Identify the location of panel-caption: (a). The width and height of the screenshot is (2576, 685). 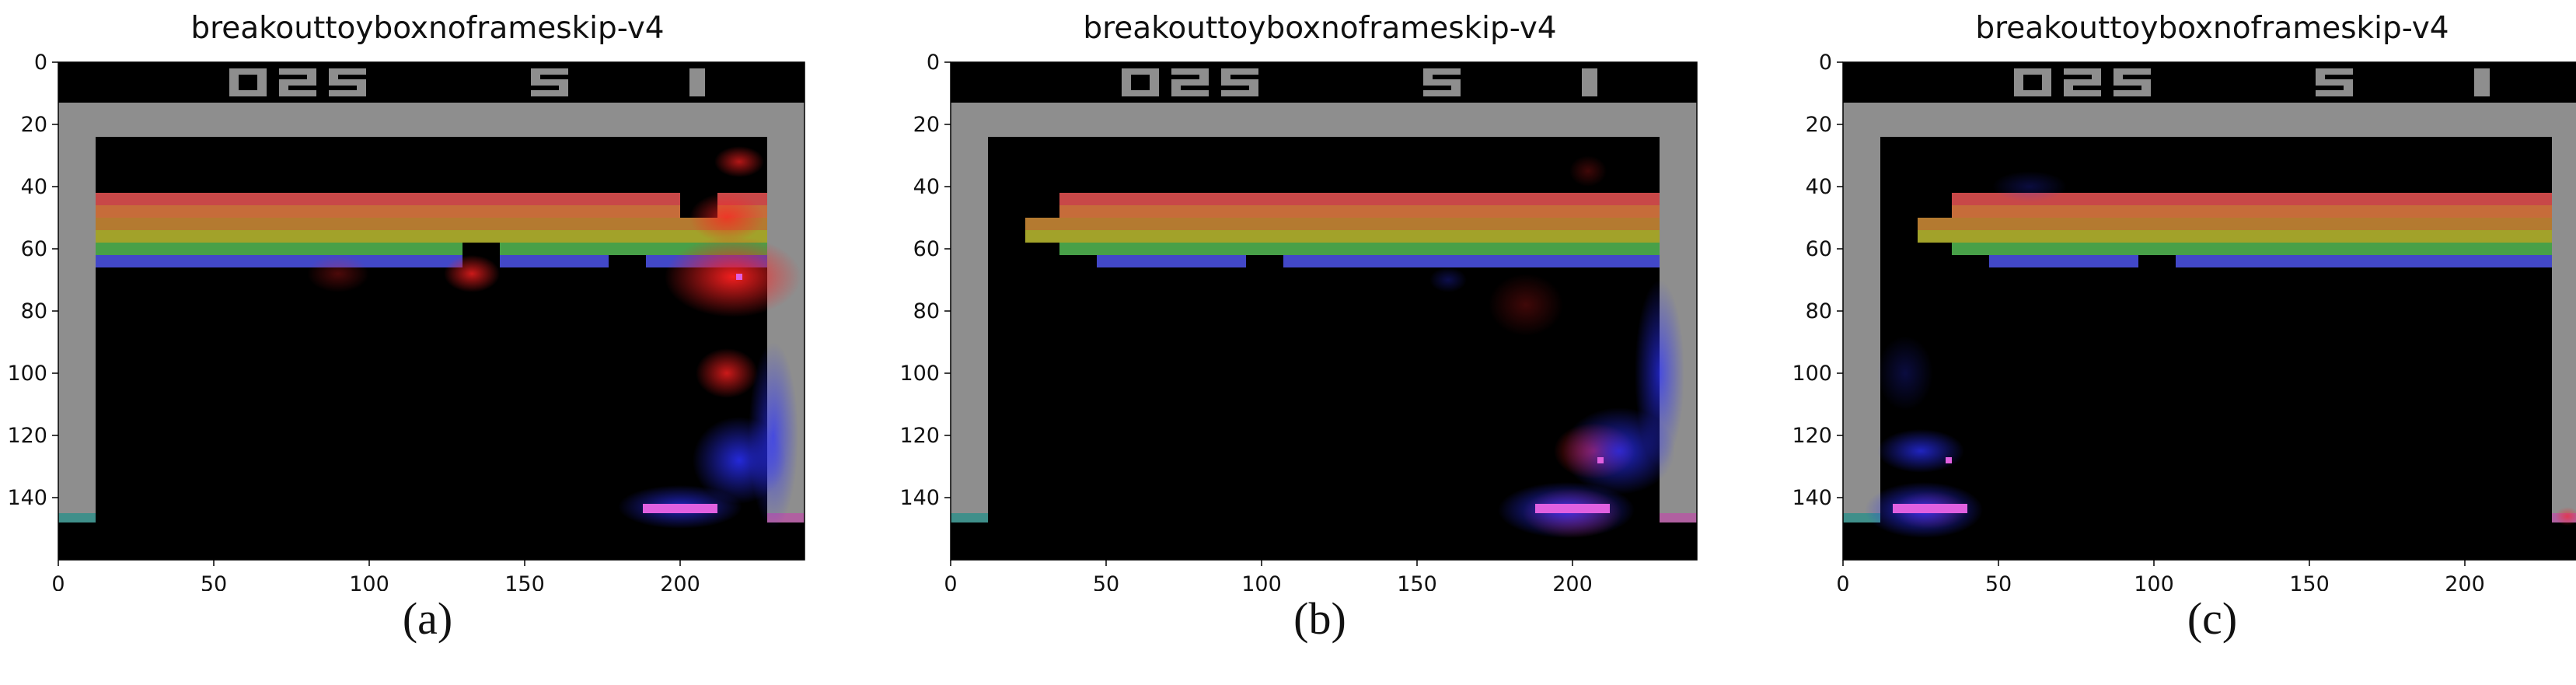
(427, 618).